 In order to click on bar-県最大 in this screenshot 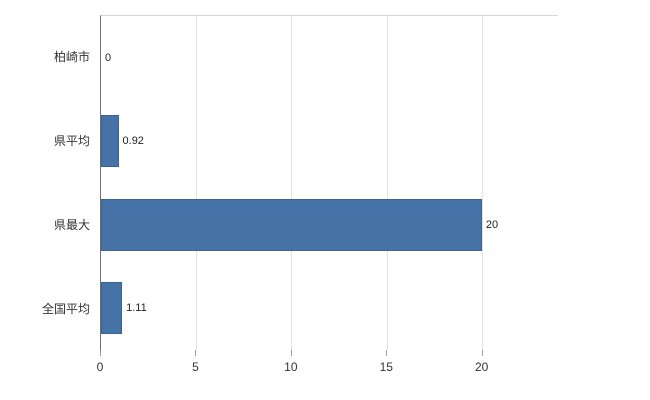, I will do `click(291, 224)`.